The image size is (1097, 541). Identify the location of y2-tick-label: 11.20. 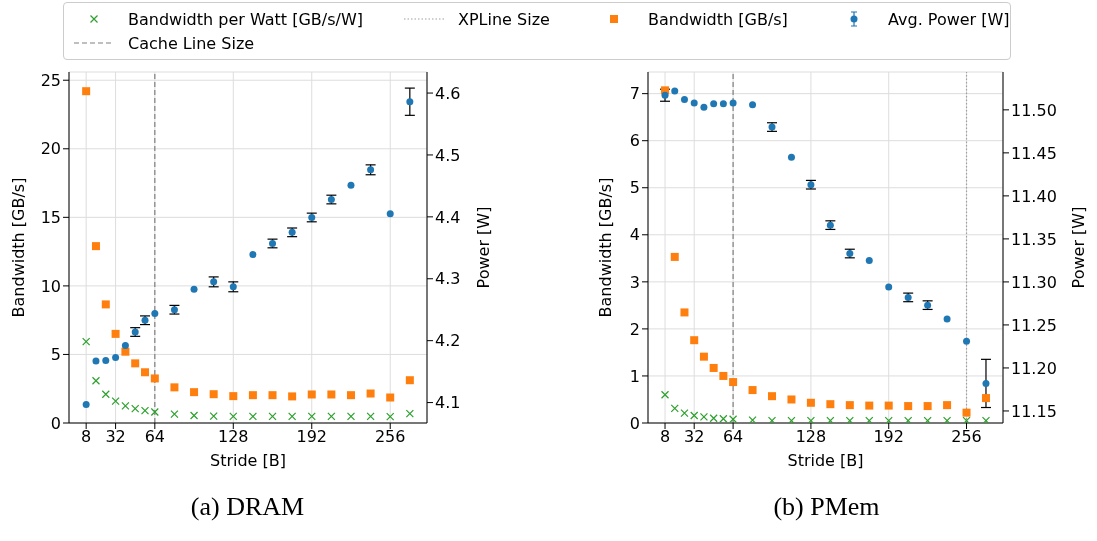
(1034, 368).